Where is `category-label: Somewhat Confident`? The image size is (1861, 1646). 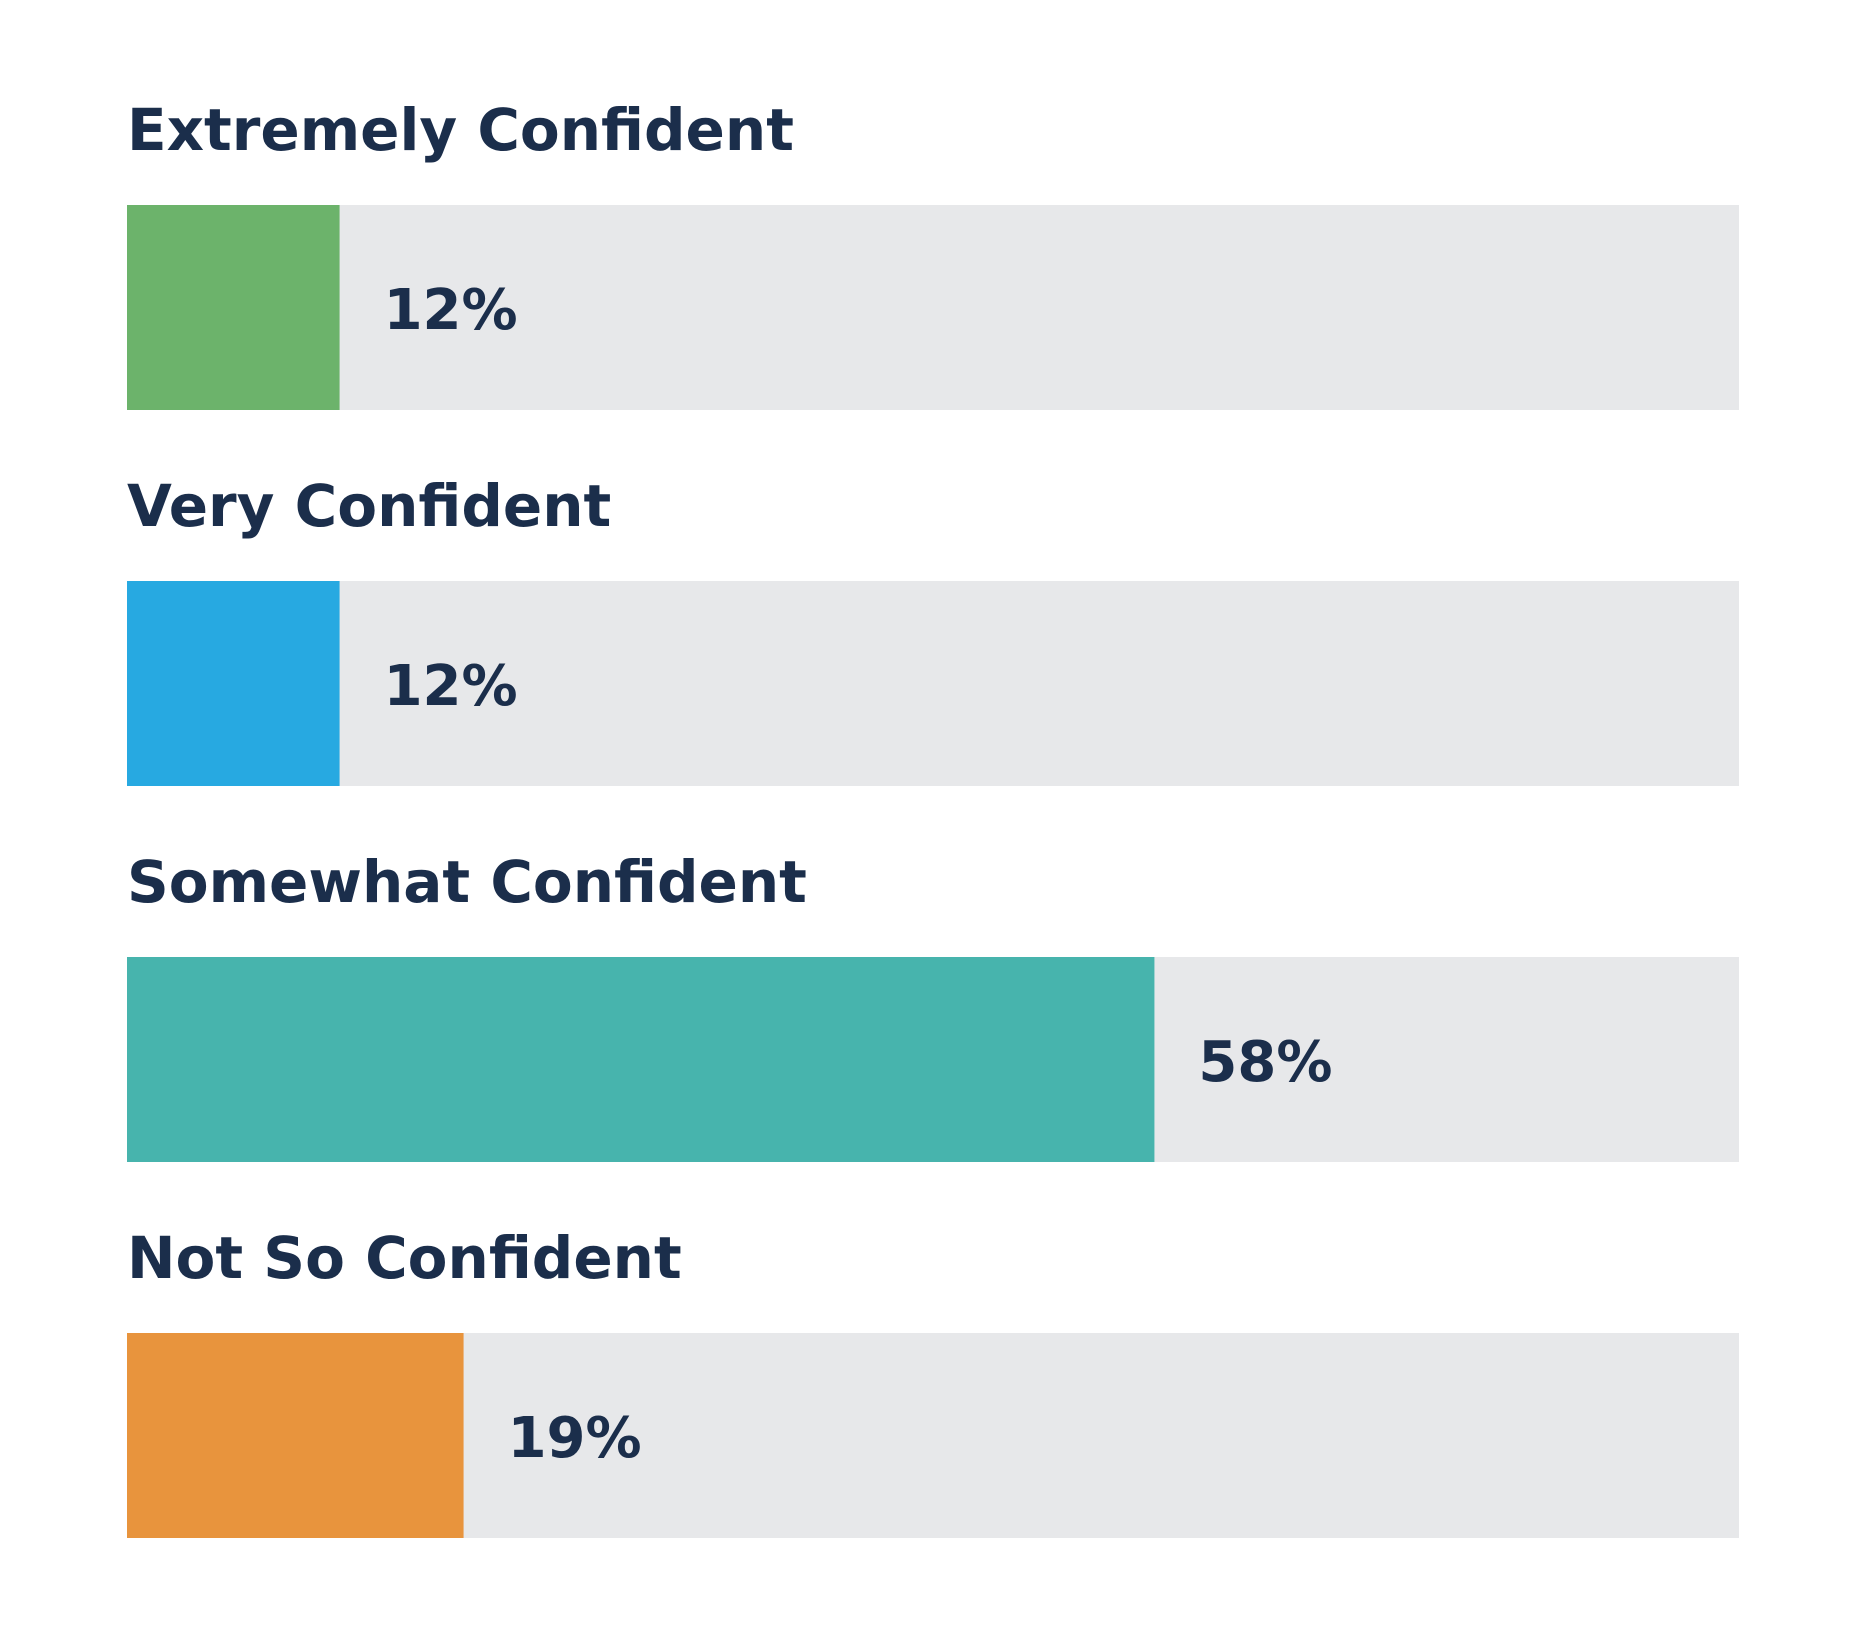 category-label: Somewhat Confident is located at coordinates (467, 882).